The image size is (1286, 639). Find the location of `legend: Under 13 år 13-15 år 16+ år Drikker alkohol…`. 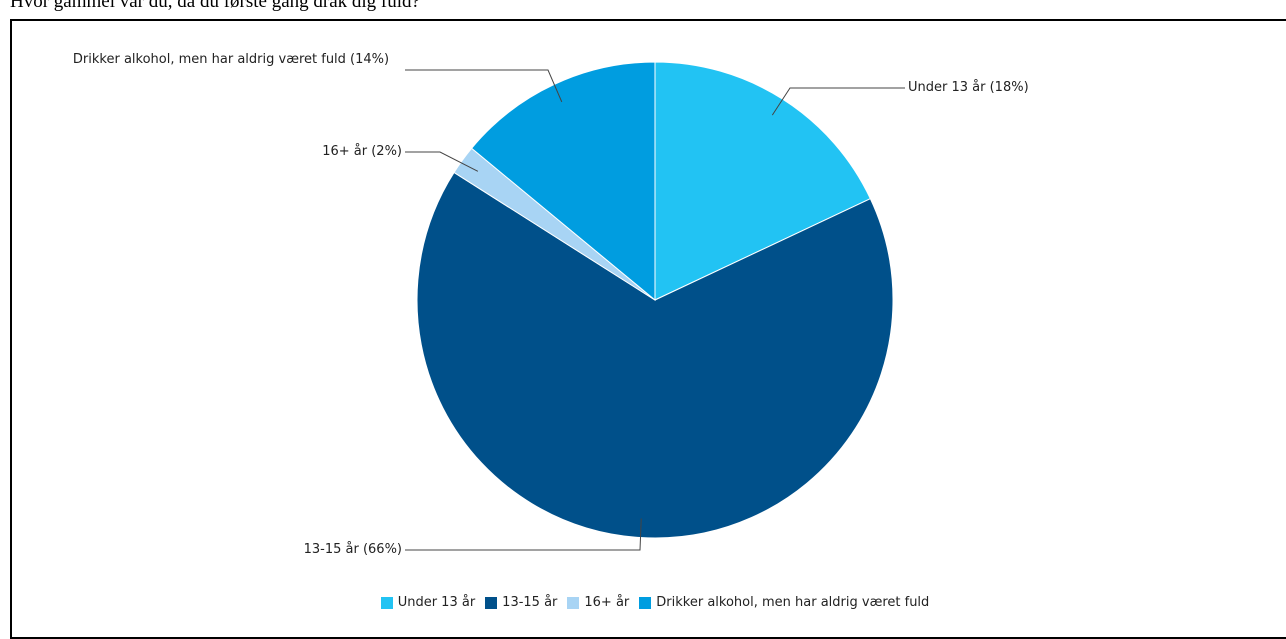

legend: Under 13 år 13-15 år 16+ år Drikker alkohol… is located at coordinates (643, 602).